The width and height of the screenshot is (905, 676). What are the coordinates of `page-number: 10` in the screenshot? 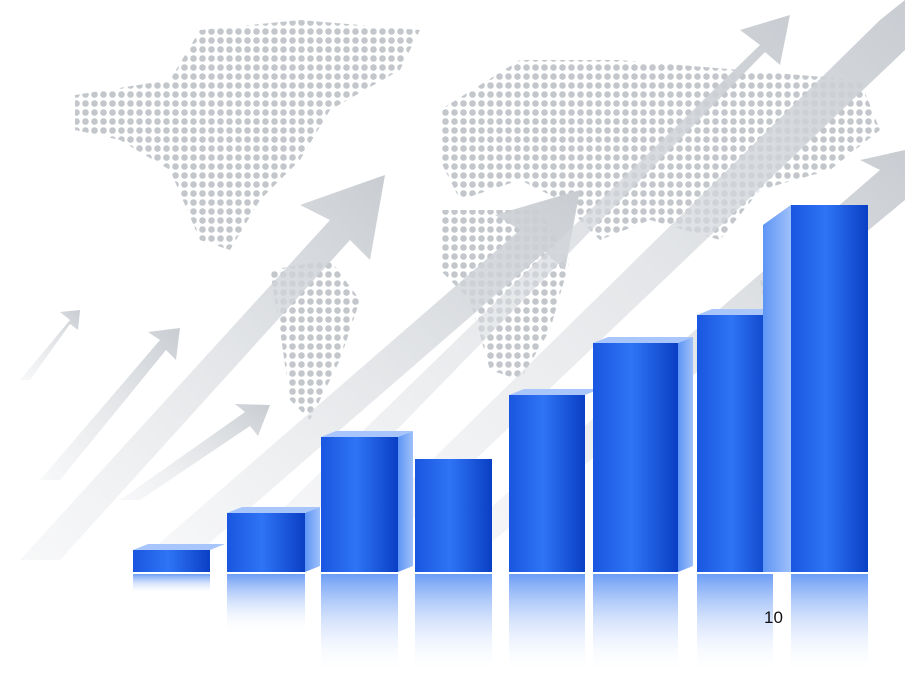 It's located at (773, 617).